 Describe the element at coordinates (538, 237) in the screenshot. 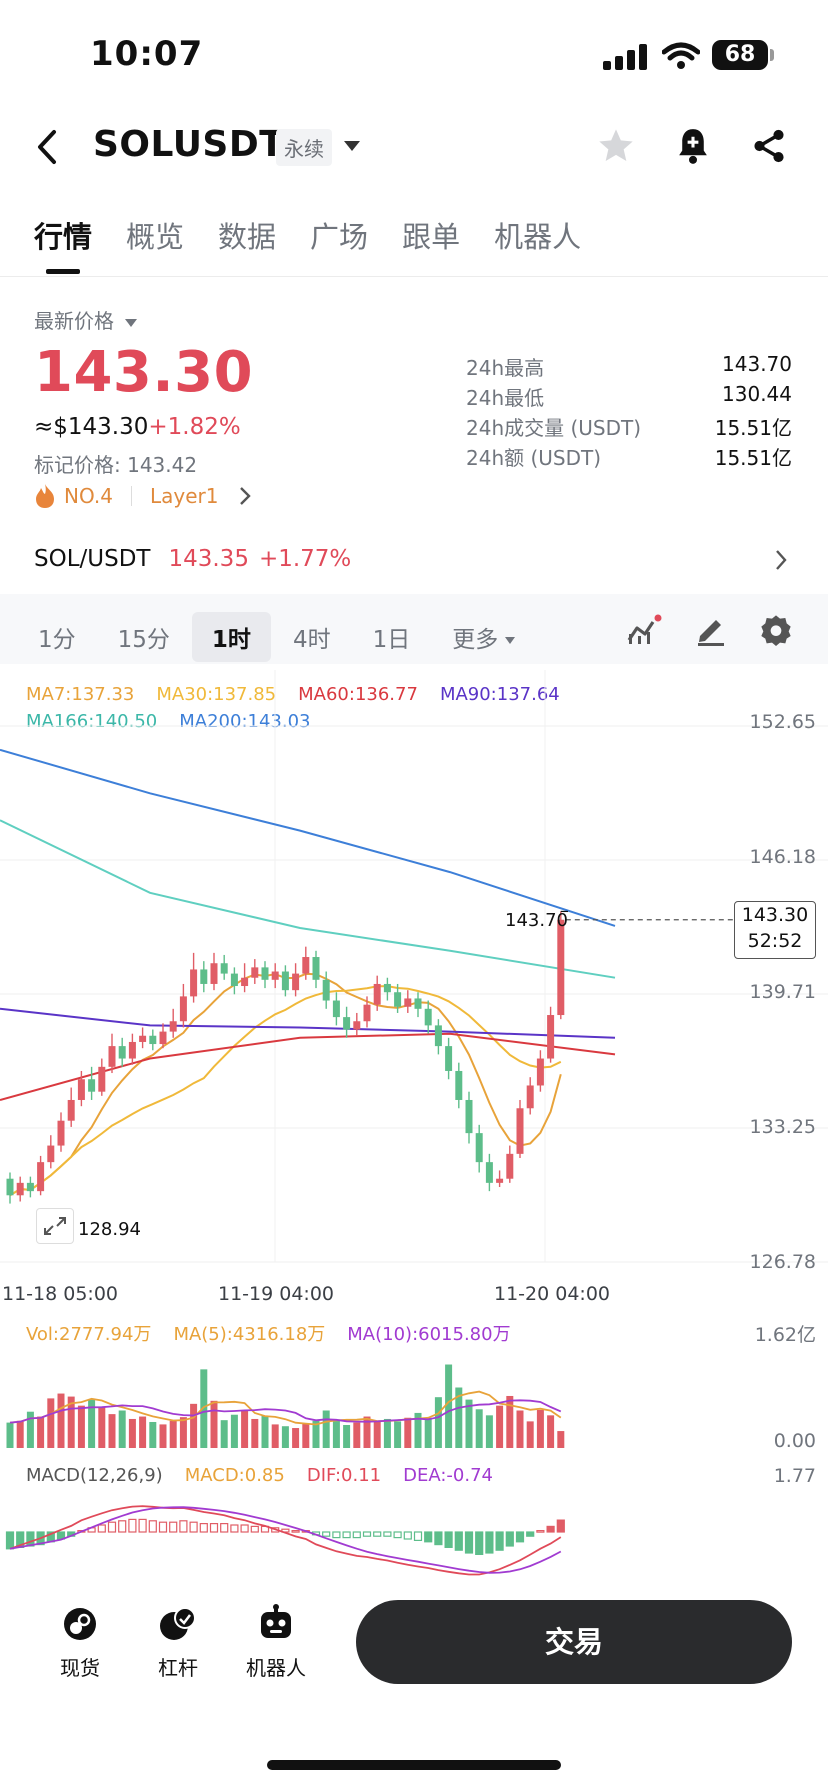

I see `tab-bot: 机器人` at that location.